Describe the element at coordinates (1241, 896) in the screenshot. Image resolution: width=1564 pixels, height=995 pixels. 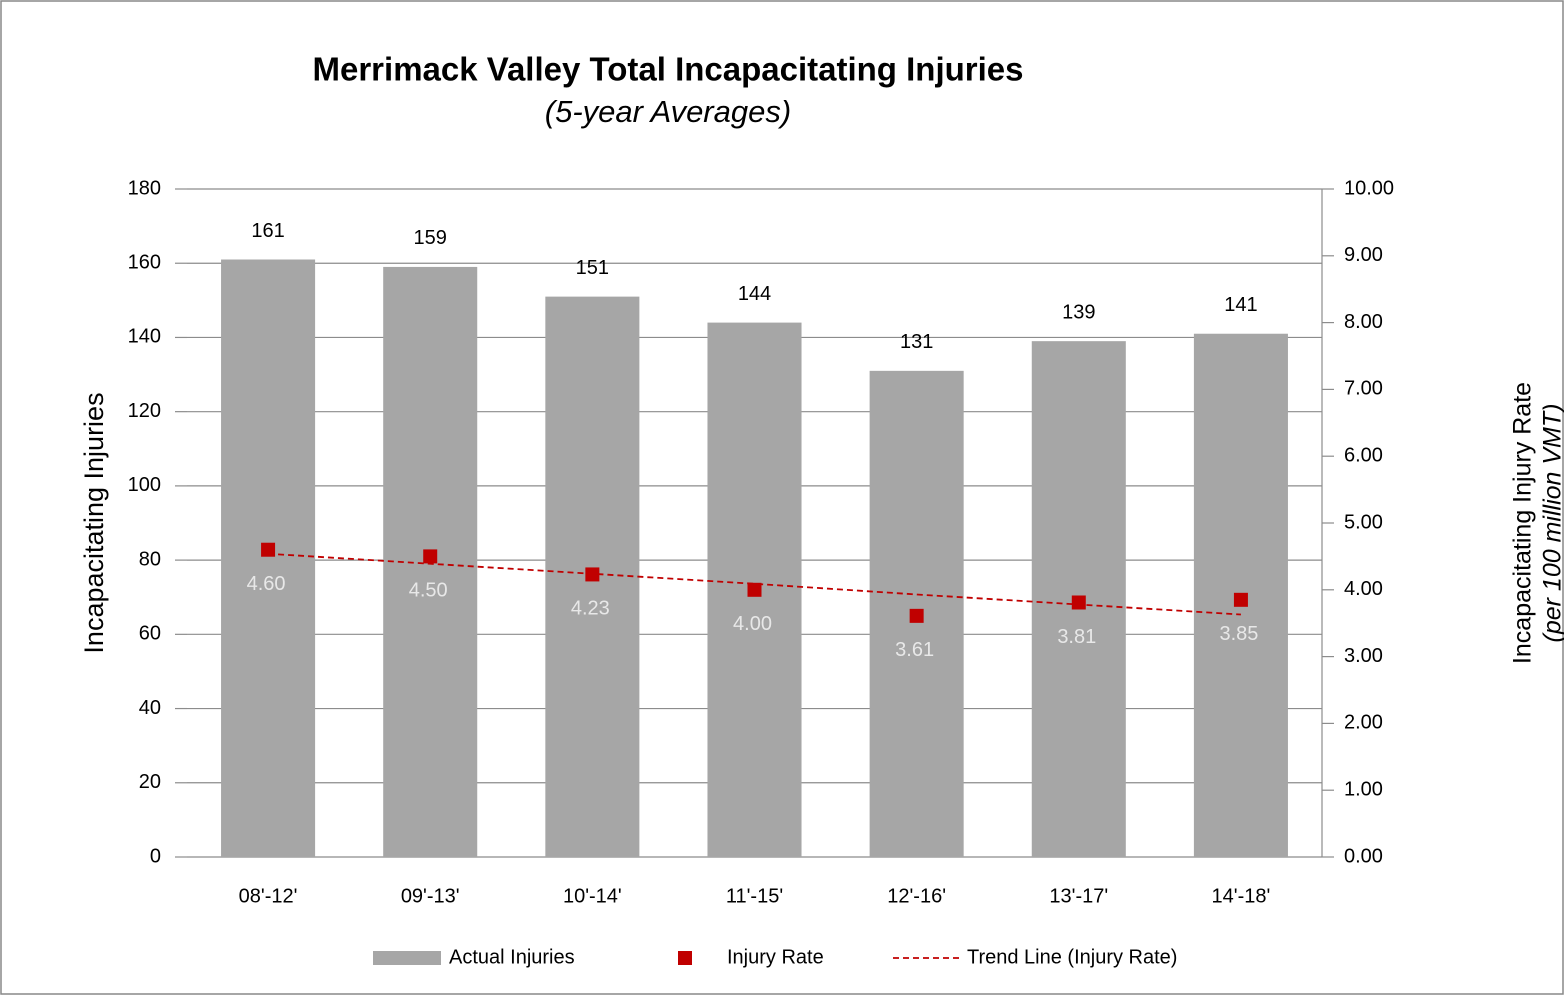
I see `x-tick-label: 14'-18'` at that location.